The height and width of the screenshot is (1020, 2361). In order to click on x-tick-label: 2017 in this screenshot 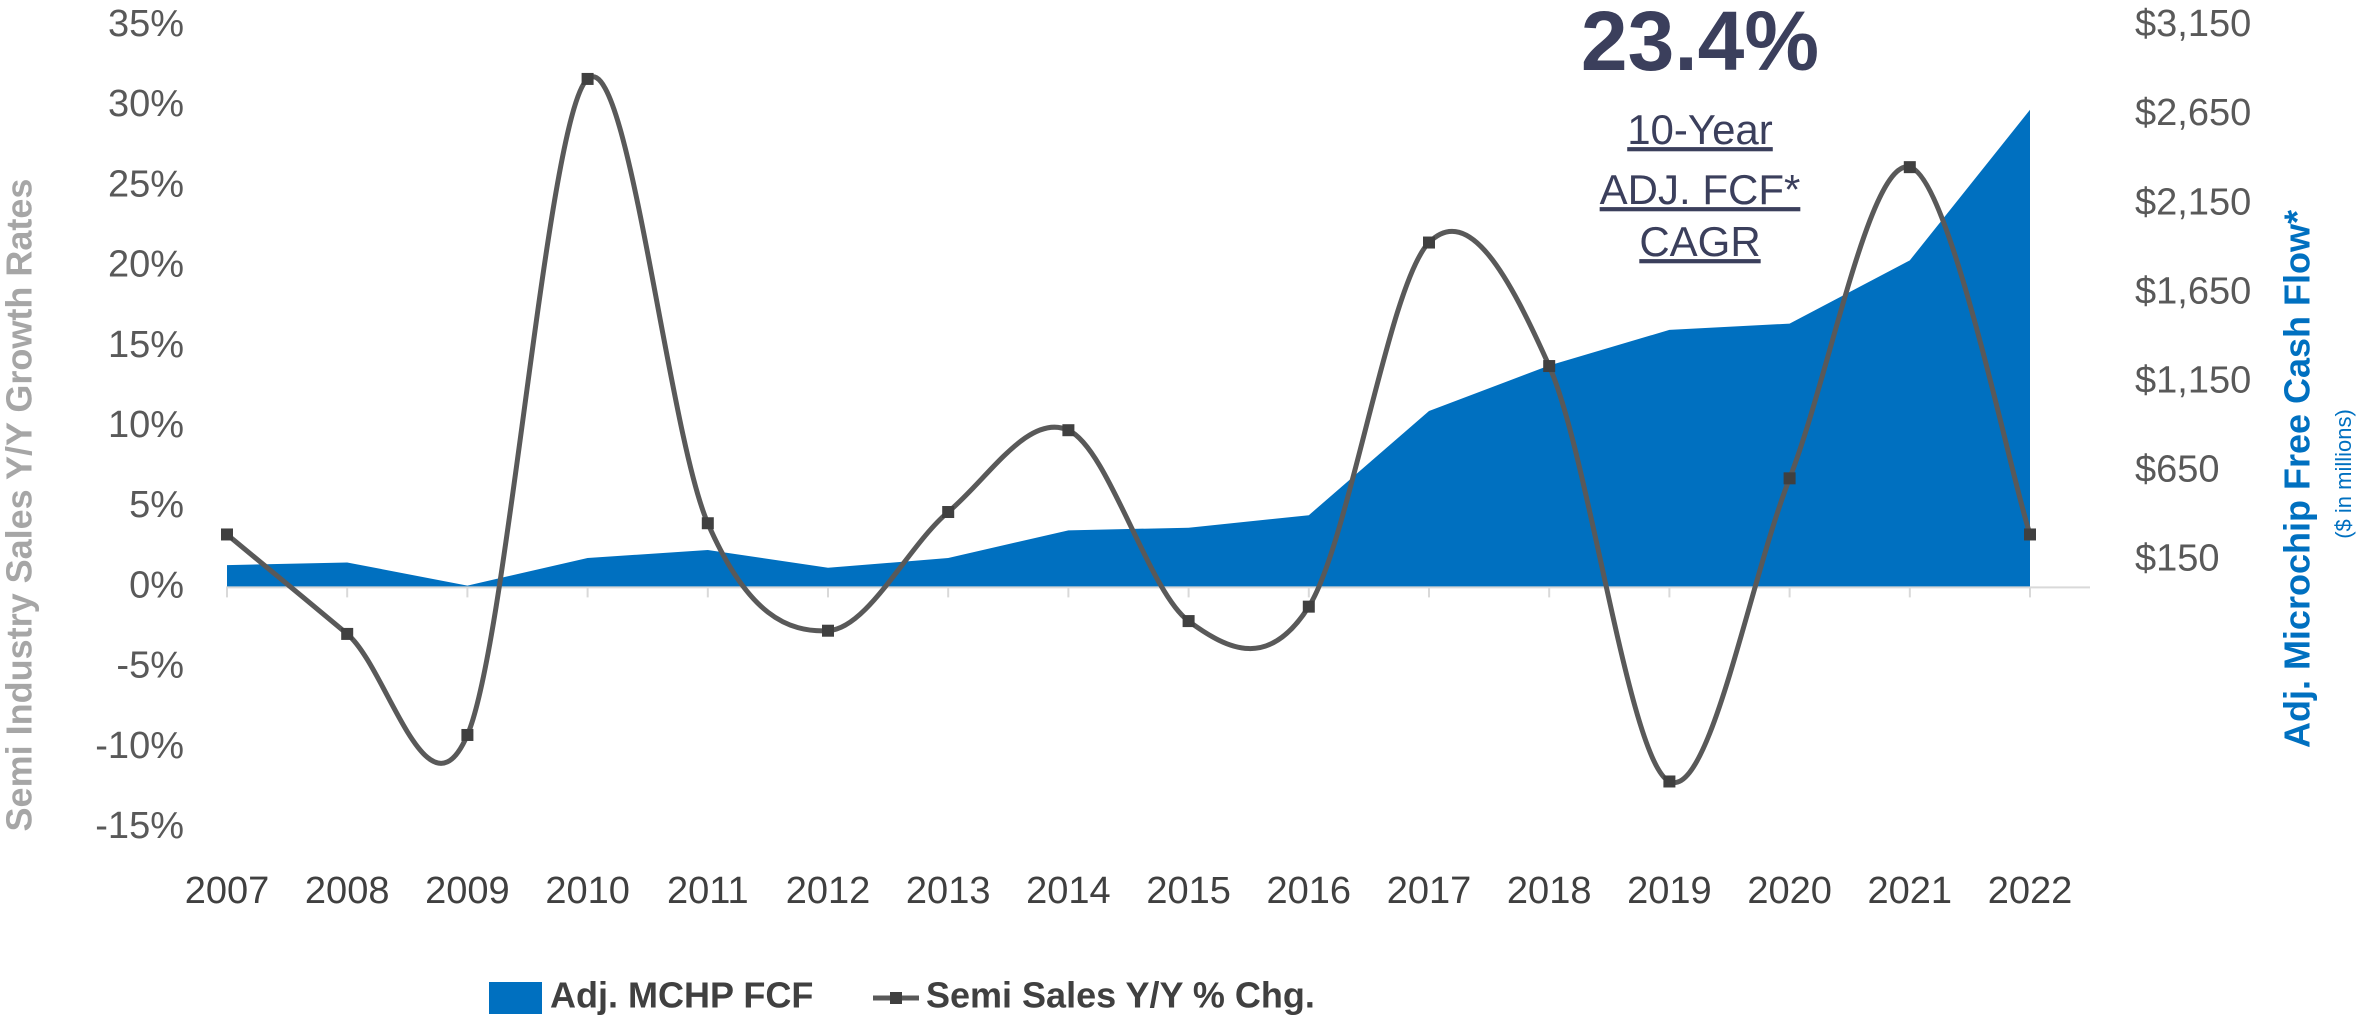, I will do `click(1429, 891)`.